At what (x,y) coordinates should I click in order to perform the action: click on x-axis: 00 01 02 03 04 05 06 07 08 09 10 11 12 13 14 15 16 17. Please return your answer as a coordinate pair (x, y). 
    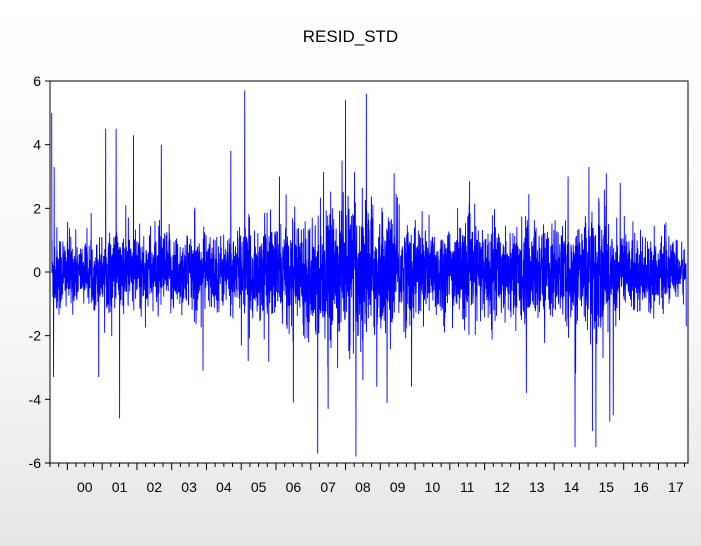
    Looking at the image, I should click on (367, 479).